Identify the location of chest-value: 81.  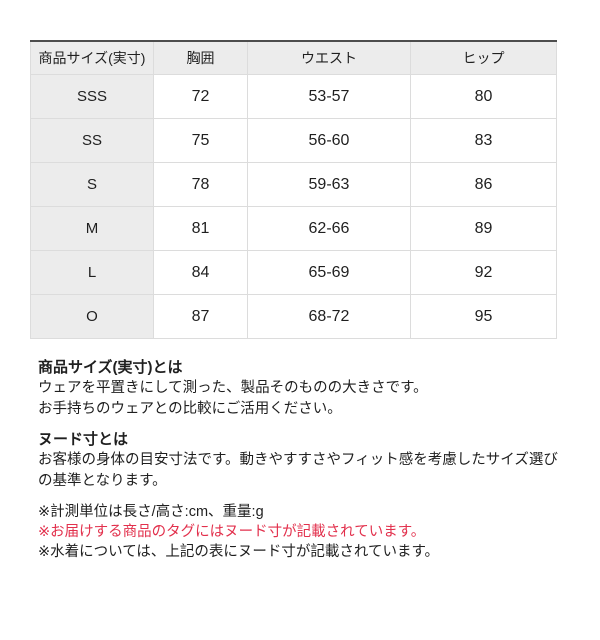
(200, 228).